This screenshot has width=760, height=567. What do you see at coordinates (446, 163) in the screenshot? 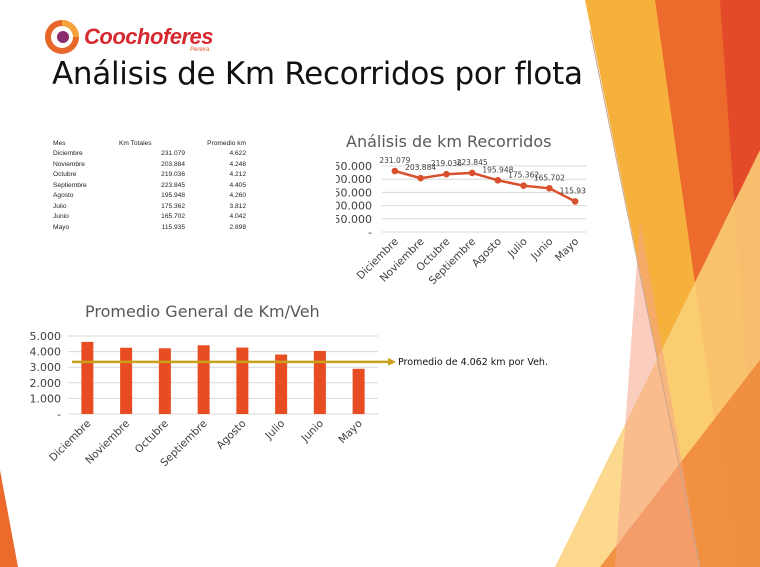
I see `data-label: 219.036` at bounding box center [446, 163].